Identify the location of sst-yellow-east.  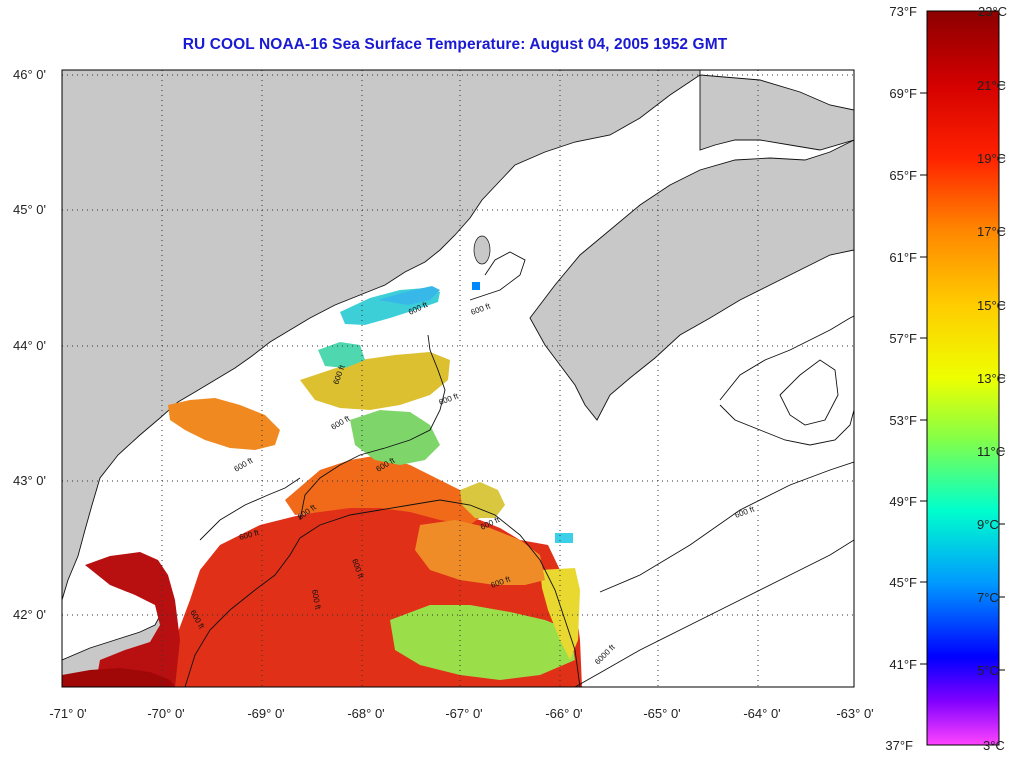
(482, 500).